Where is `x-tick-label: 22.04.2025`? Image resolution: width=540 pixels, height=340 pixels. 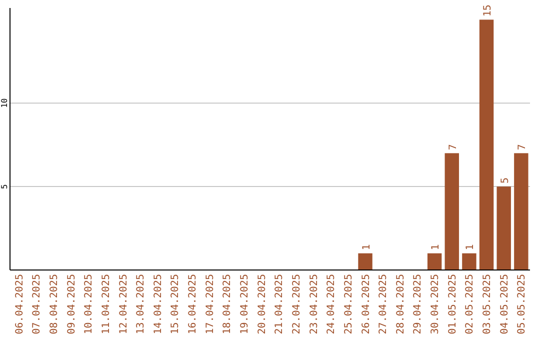
x-tick-label: 22.04.2025 is located at coordinates (296, 304).